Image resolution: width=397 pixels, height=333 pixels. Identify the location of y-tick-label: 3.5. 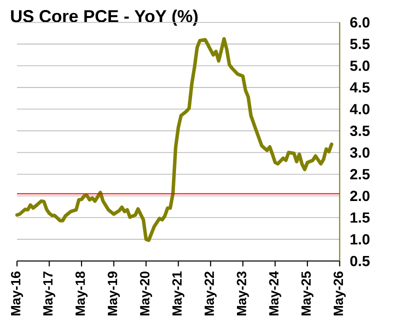
(360, 131).